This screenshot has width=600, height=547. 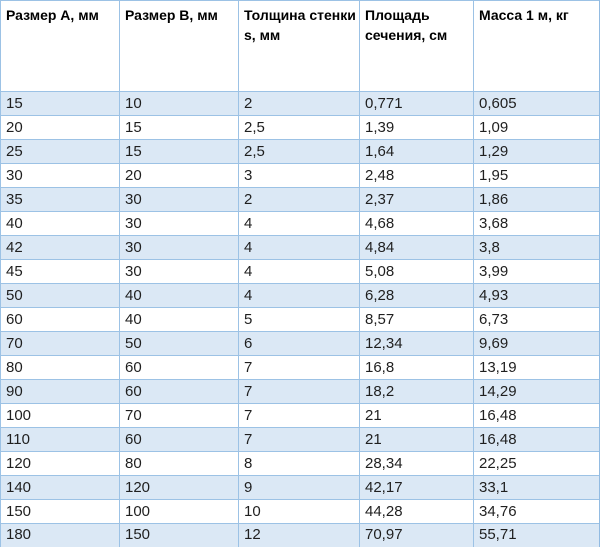 I want to click on cell: 90, so click(x=60, y=391).